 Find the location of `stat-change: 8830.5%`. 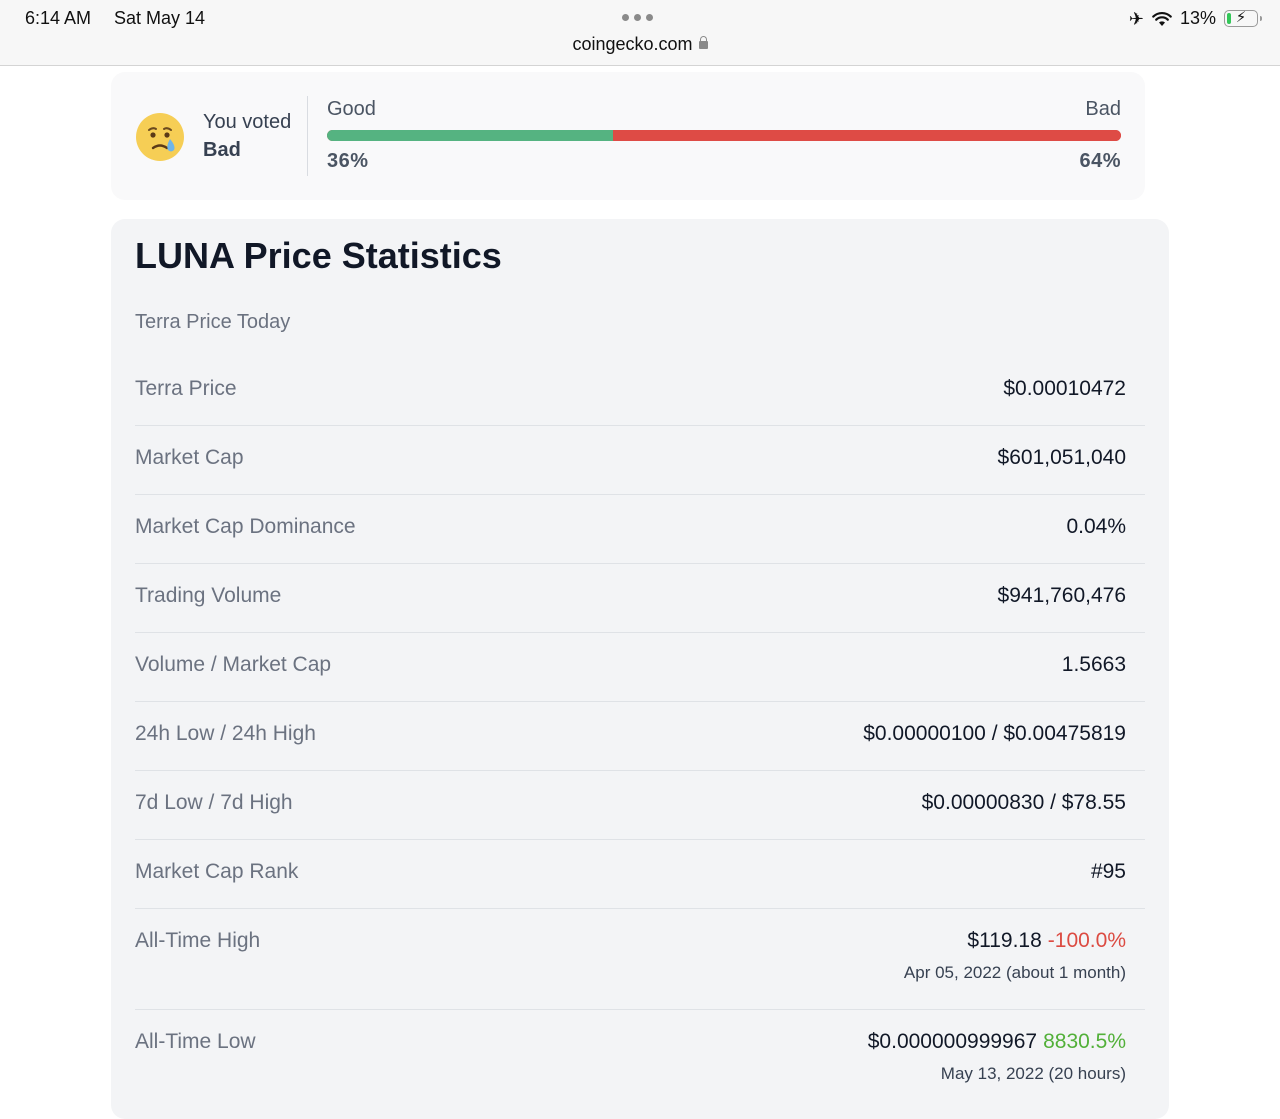

stat-change: 8830.5% is located at coordinates (1084, 1041).